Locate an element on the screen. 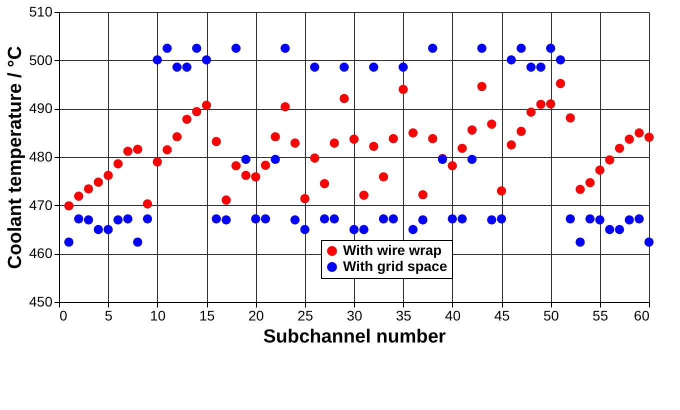 This screenshot has height=410, width=680. x-tick-label: 50 is located at coordinates (551, 316).